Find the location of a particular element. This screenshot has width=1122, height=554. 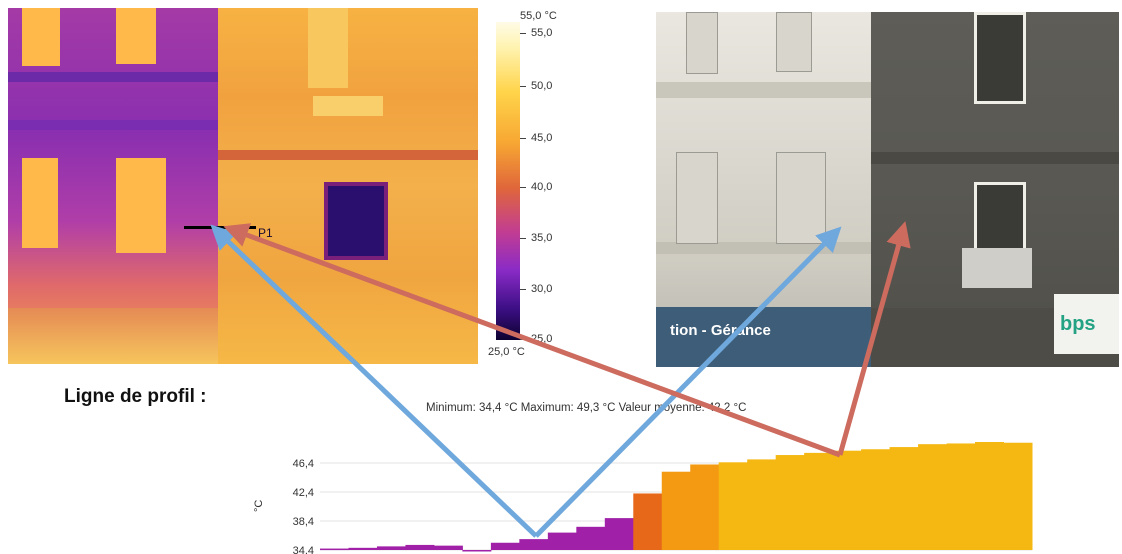

profile-line-p1 is located at coordinates (220, 227).